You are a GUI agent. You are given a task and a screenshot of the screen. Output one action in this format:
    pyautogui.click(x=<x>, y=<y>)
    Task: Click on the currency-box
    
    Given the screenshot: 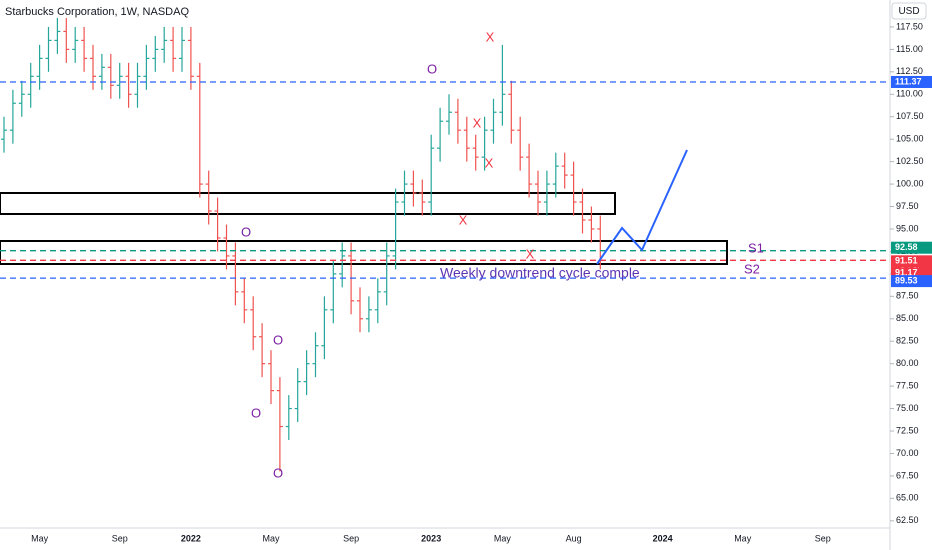 What is the action you would take?
    pyautogui.click(x=909, y=11)
    